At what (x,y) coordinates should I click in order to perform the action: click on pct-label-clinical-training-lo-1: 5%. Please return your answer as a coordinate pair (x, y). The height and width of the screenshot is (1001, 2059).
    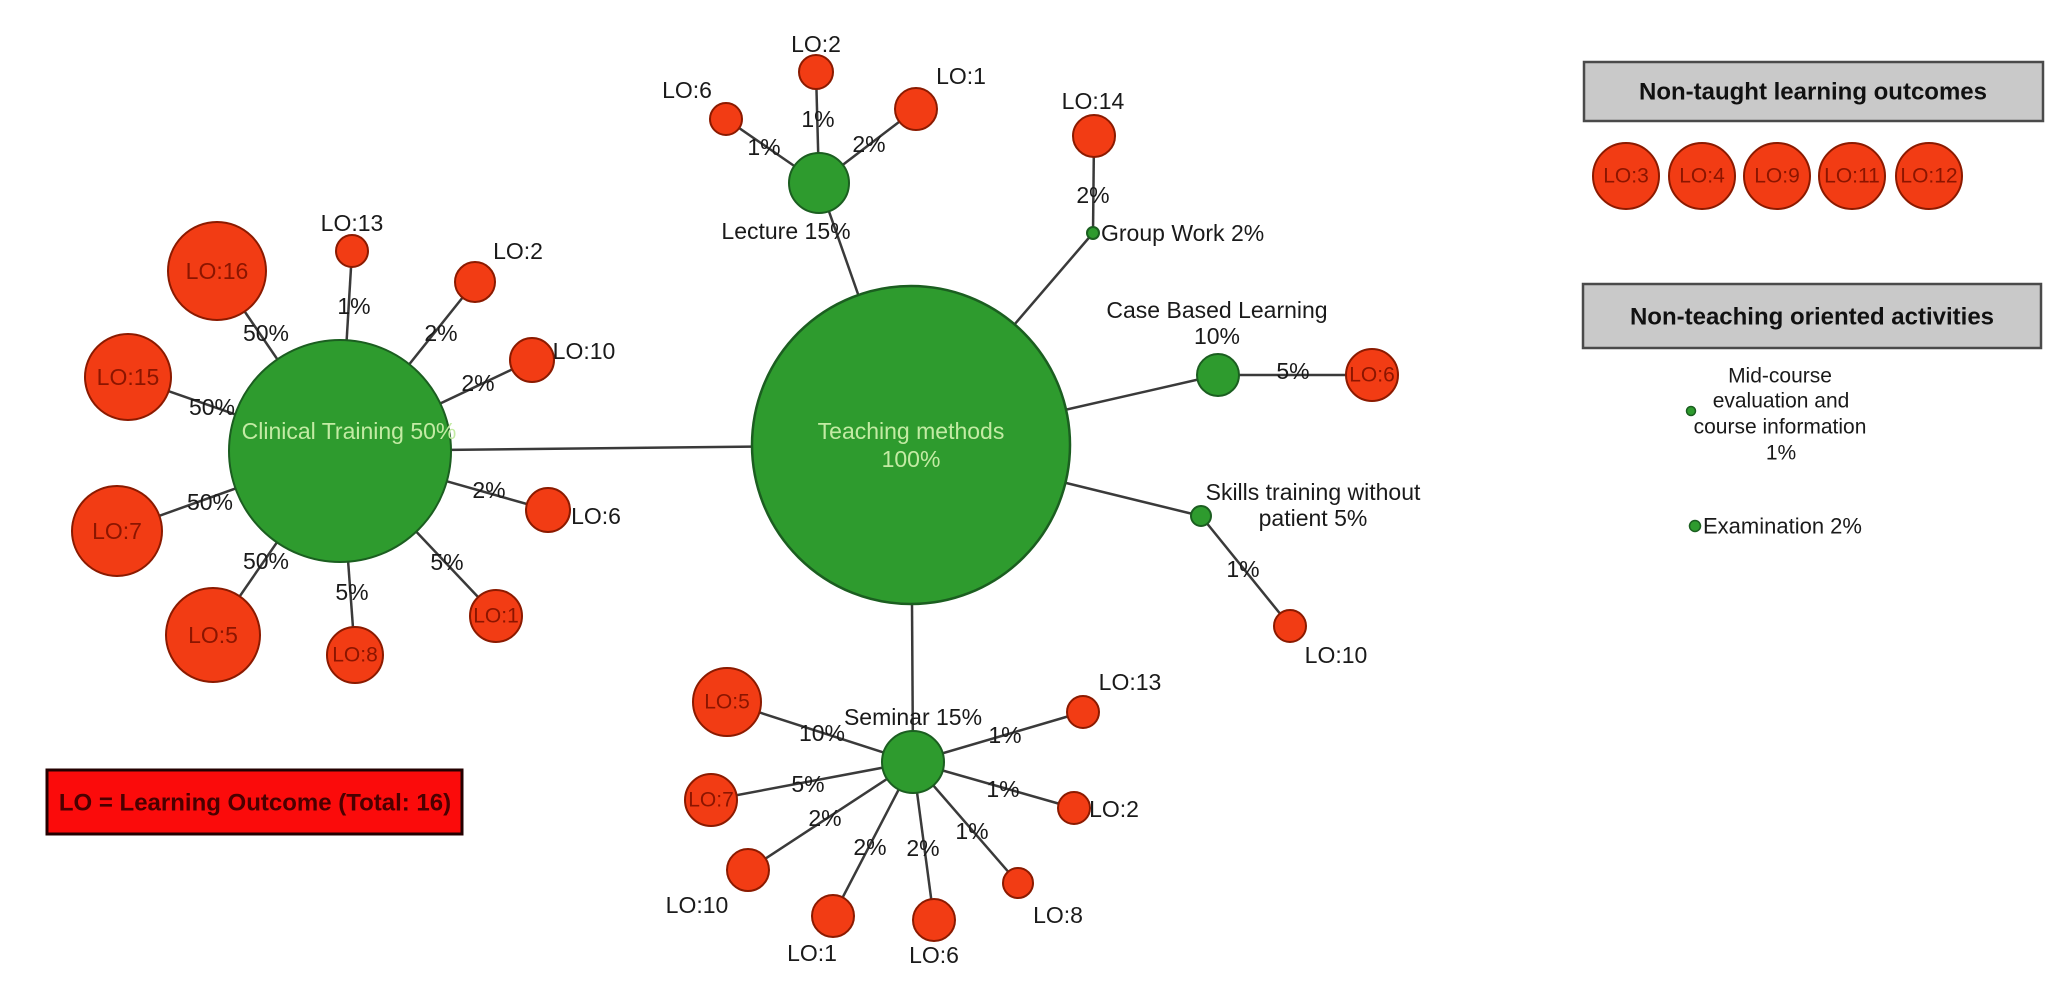
    Looking at the image, I should click on (446, 562).